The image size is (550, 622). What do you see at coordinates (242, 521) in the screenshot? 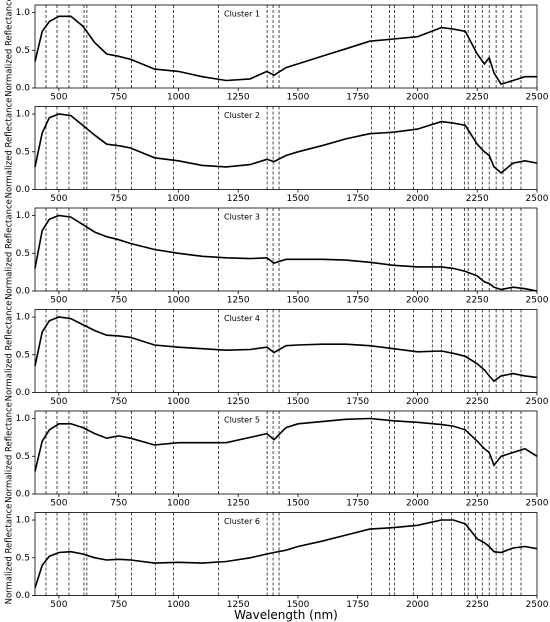
I see `panel-title: Cluster 6` at bounding box center [242, 521].